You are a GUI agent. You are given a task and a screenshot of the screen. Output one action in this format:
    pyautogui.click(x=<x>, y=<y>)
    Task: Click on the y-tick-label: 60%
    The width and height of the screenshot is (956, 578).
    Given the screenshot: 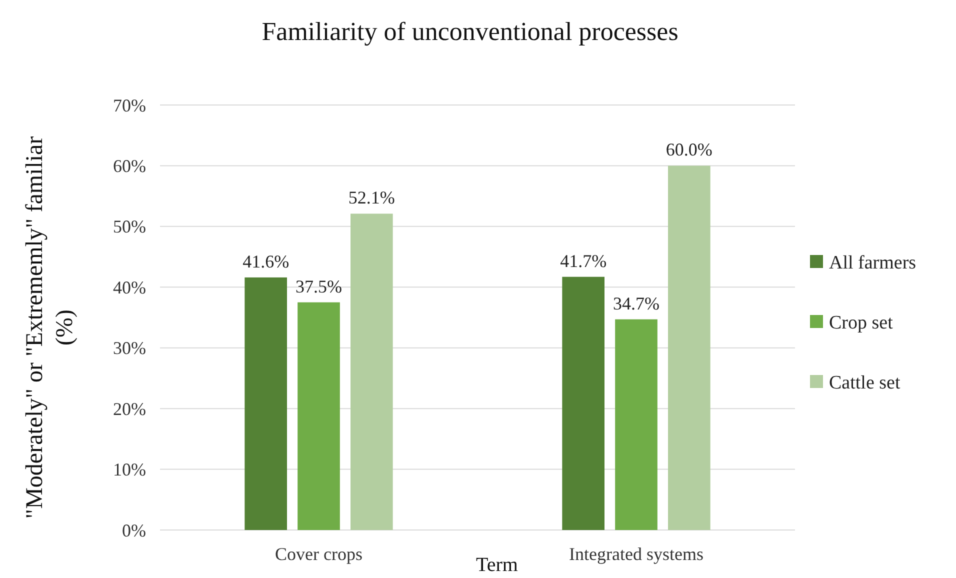 What is the action you would take?
    pyautogui.click(x=129, y=166)
    